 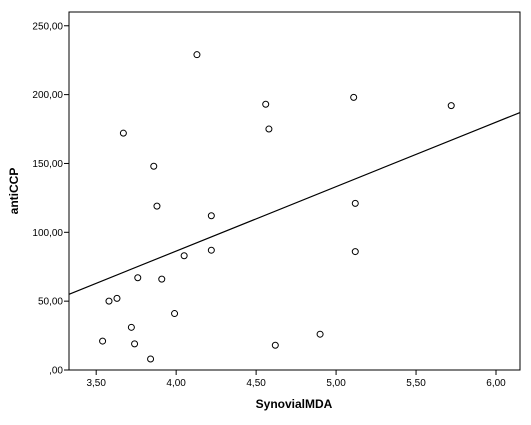 What do you see at coordinates (56, 371) in the screenshot?
I see `y-tick-label: ,00` at bounding box center [56, 371].